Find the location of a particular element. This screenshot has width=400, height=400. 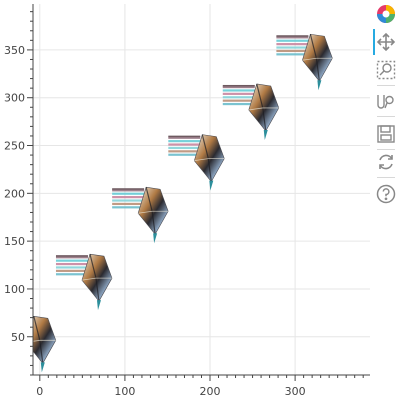

x-tick-label: 100 is located at coordinates (124, 391).